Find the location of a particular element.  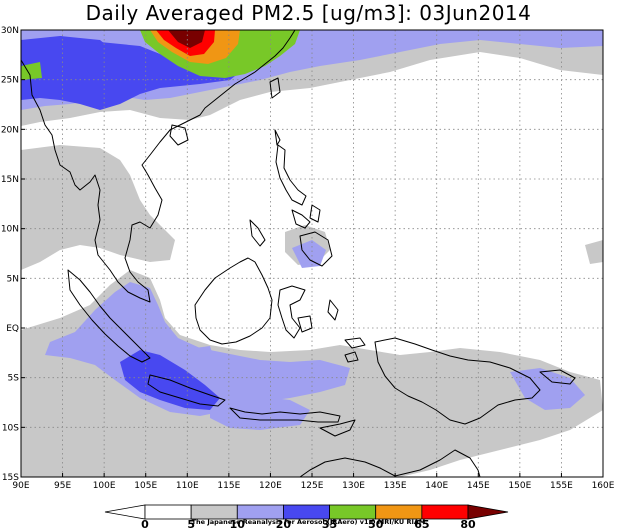

pm25-area-west-green is located at coordinates (31, 71).